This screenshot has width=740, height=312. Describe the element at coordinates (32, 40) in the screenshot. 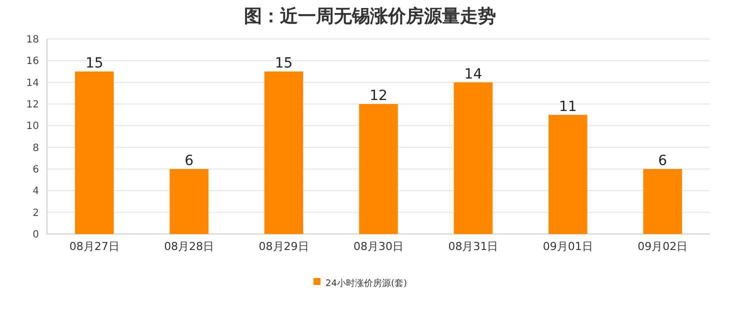

I see `y-tick-label: 18` at that location.